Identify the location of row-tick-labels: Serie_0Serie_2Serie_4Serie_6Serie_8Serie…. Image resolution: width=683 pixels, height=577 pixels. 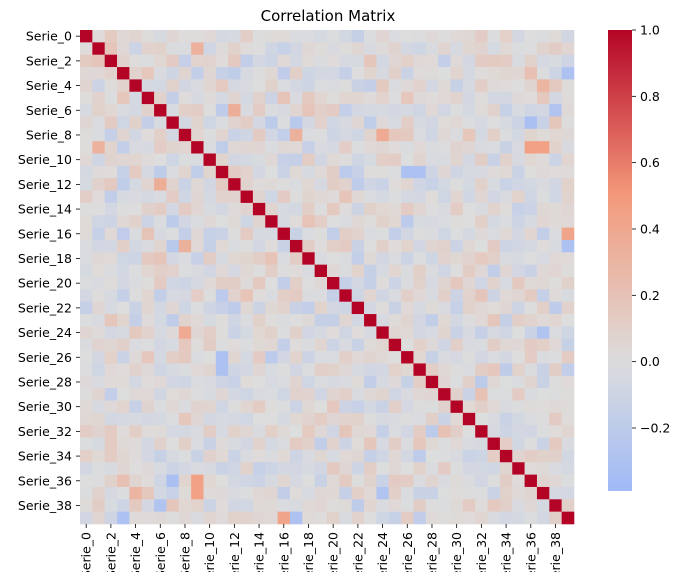
(49, 271).